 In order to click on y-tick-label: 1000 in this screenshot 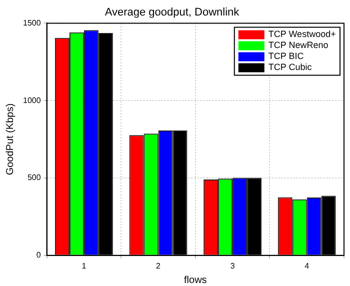, I will do `click(32, 100)`.